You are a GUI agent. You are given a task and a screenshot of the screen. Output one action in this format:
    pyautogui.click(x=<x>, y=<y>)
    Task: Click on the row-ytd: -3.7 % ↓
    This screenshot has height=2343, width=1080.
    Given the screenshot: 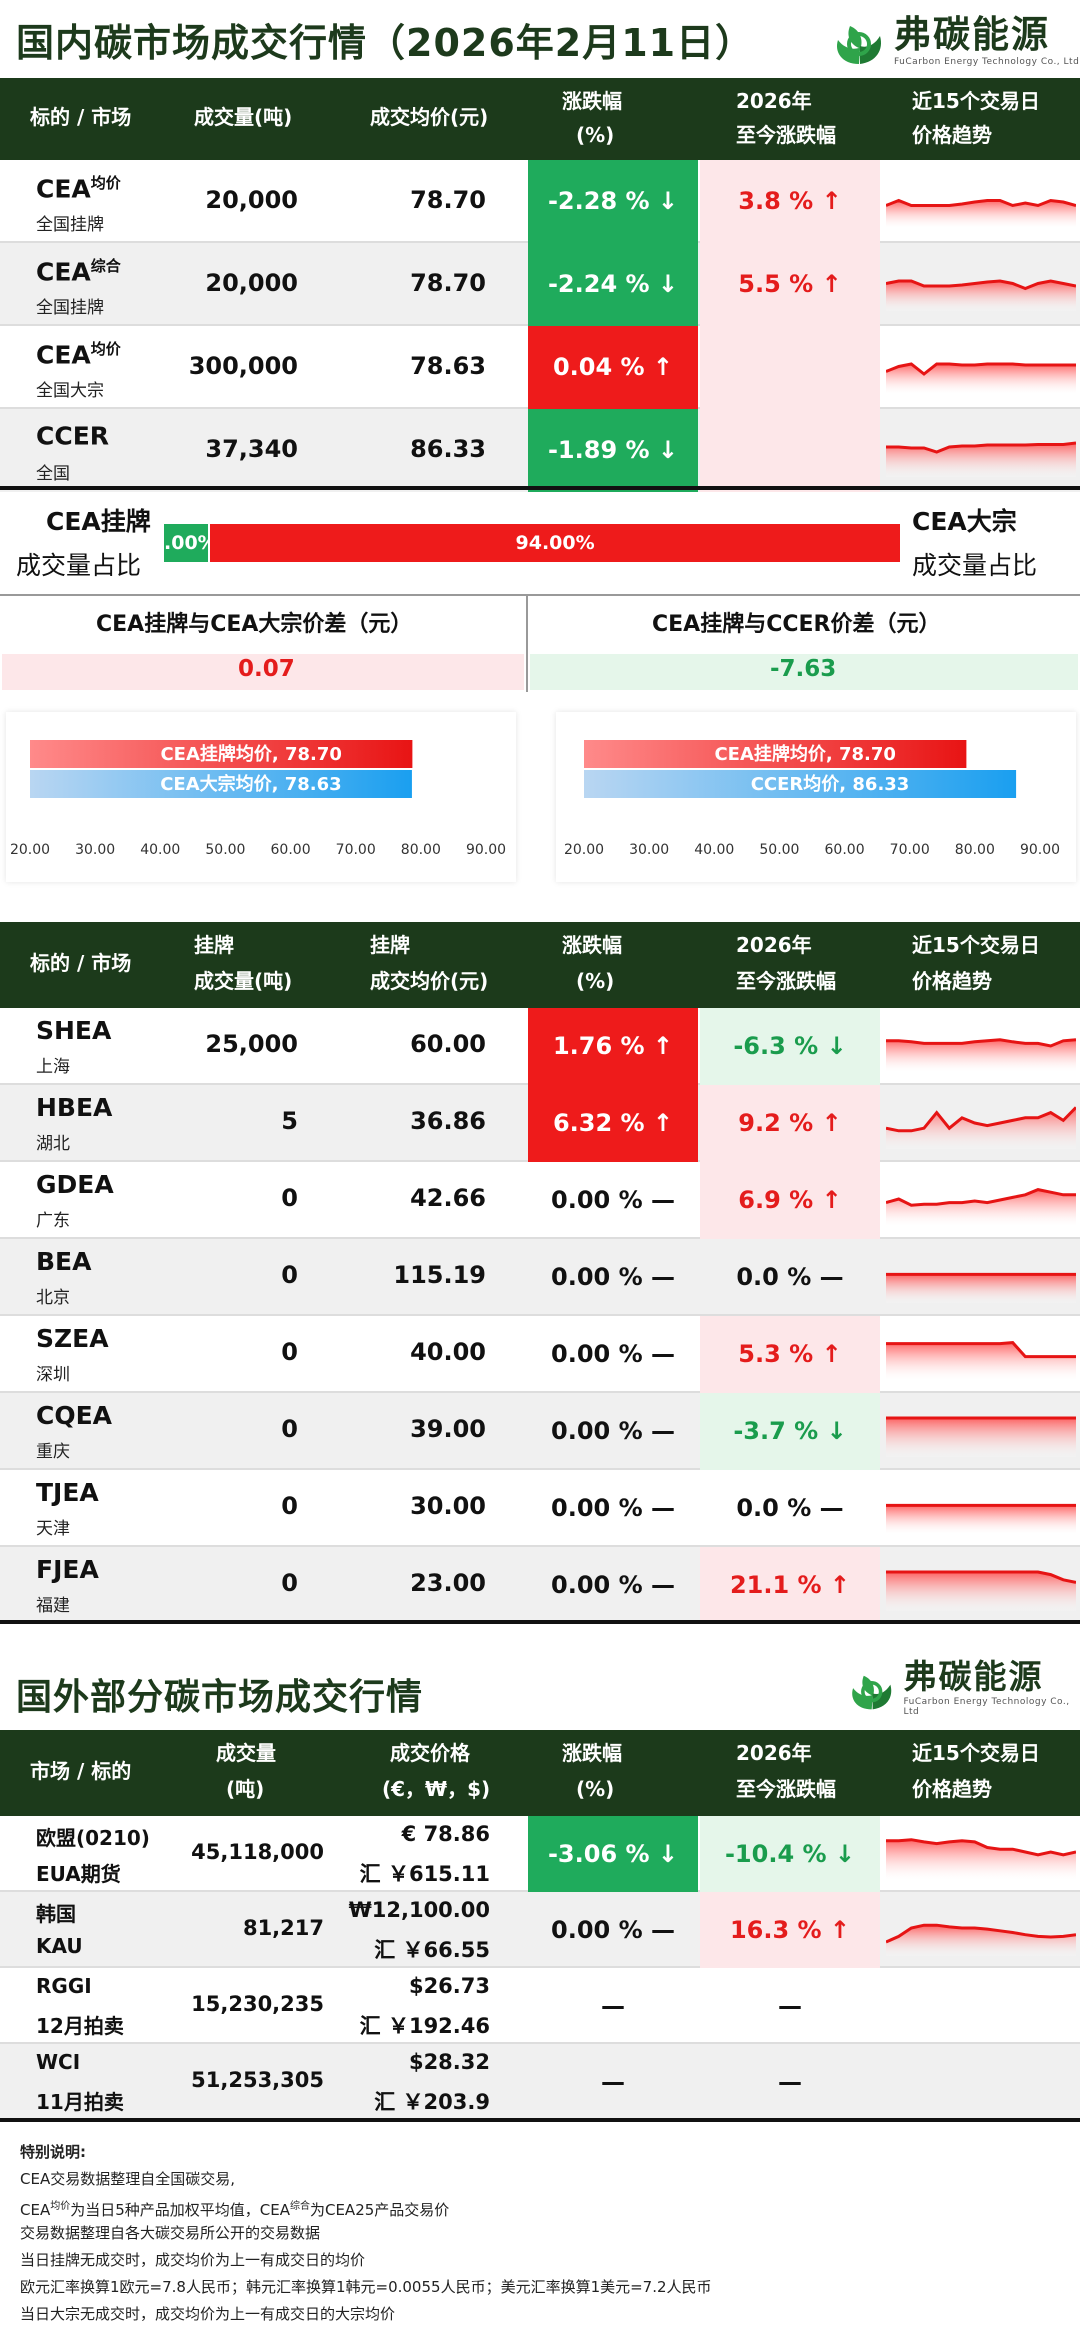 What is the action you would take?
    pyautogui.click(x=790, y=1431)
    